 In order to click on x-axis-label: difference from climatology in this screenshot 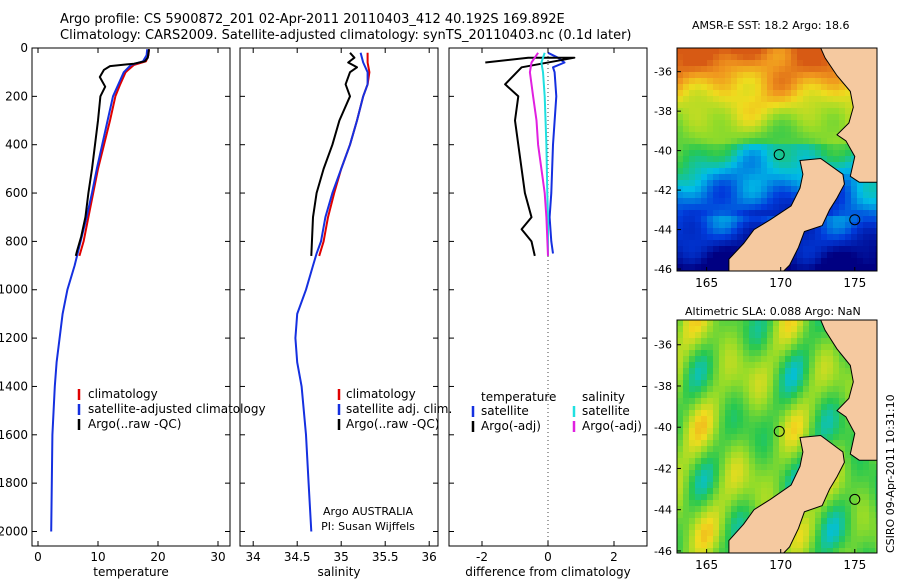, I will do `click(548, 572)`.